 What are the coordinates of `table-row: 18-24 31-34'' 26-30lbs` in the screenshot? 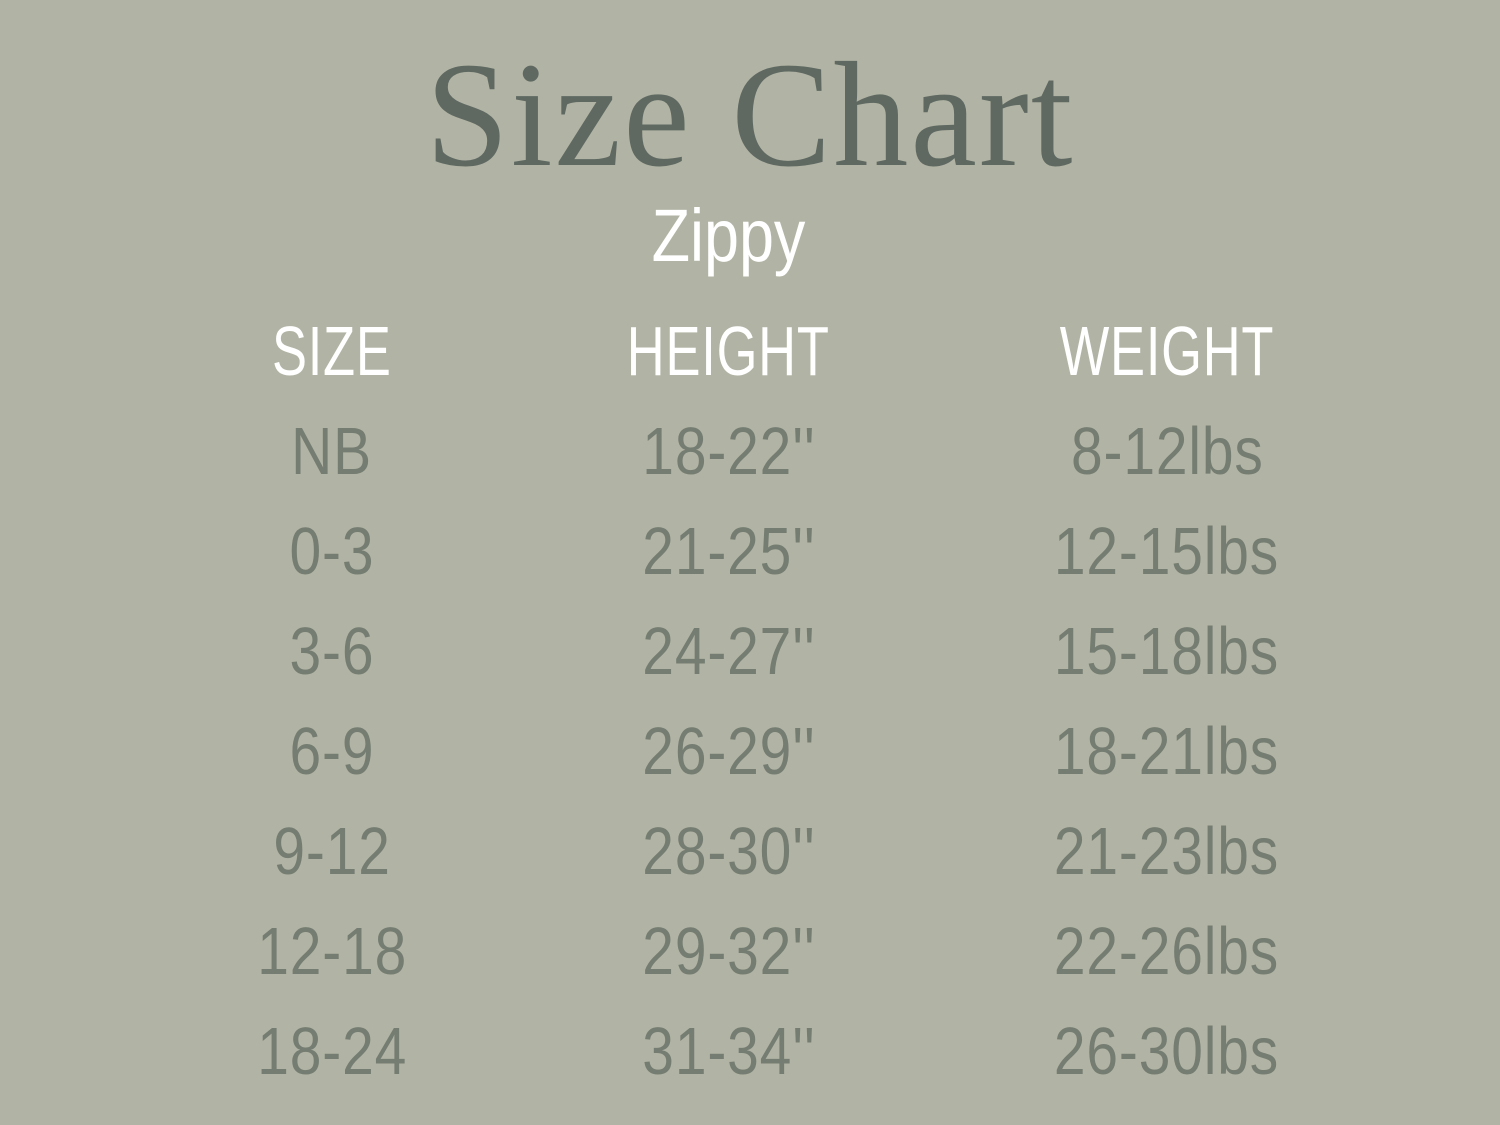 It's located at (770, 1051).